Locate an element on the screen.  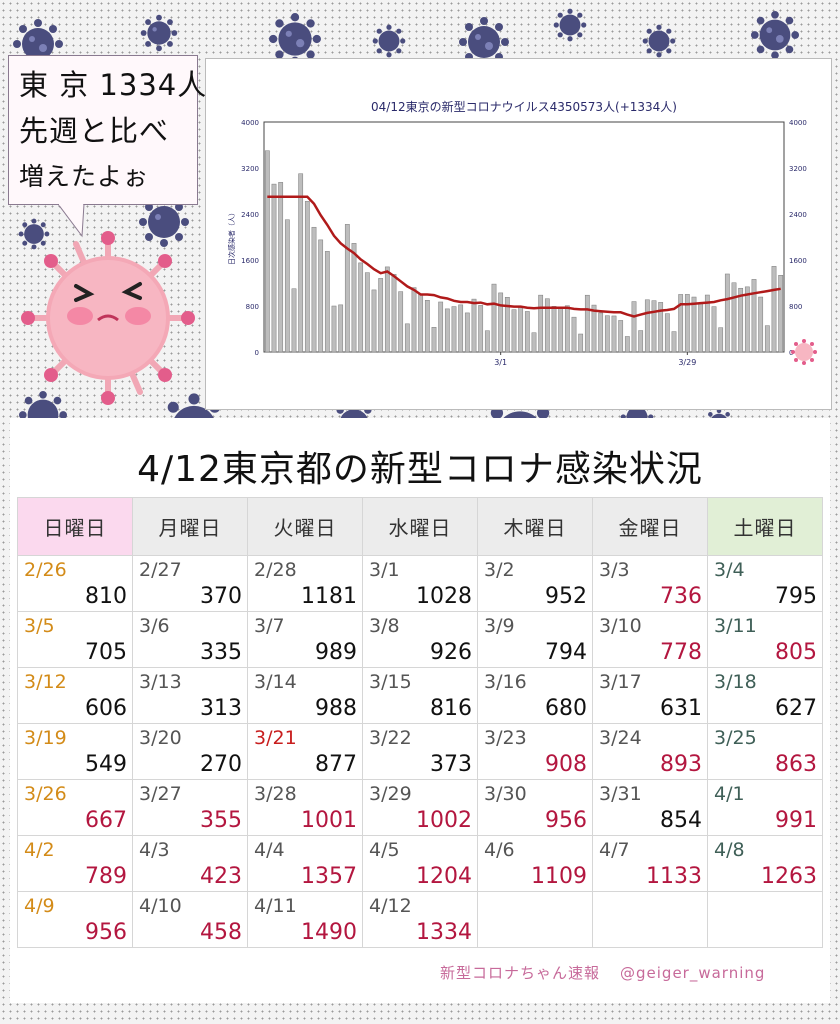
day-date: 3/5 is located at coordinates (39, 626).